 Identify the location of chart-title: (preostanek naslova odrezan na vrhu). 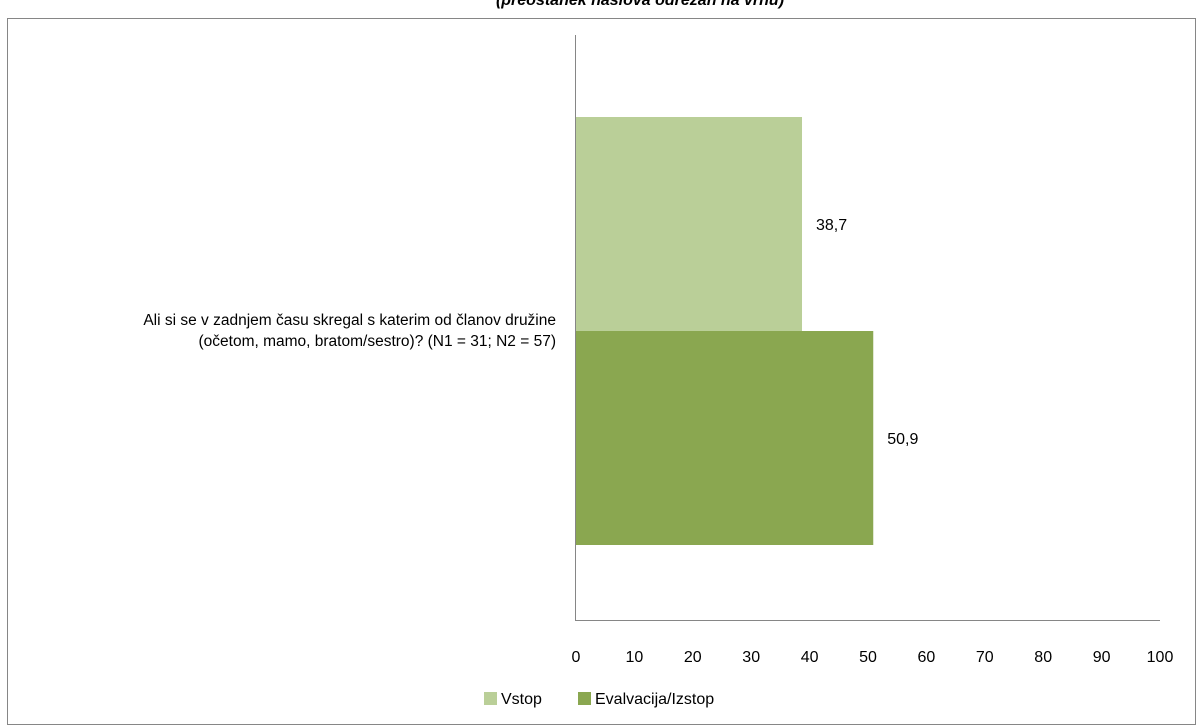
(640, 4).